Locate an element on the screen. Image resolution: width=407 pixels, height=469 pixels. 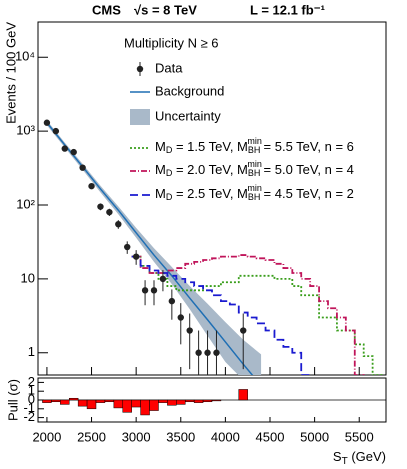
y-tick-label: 10 is located at coordinates (28, 277).